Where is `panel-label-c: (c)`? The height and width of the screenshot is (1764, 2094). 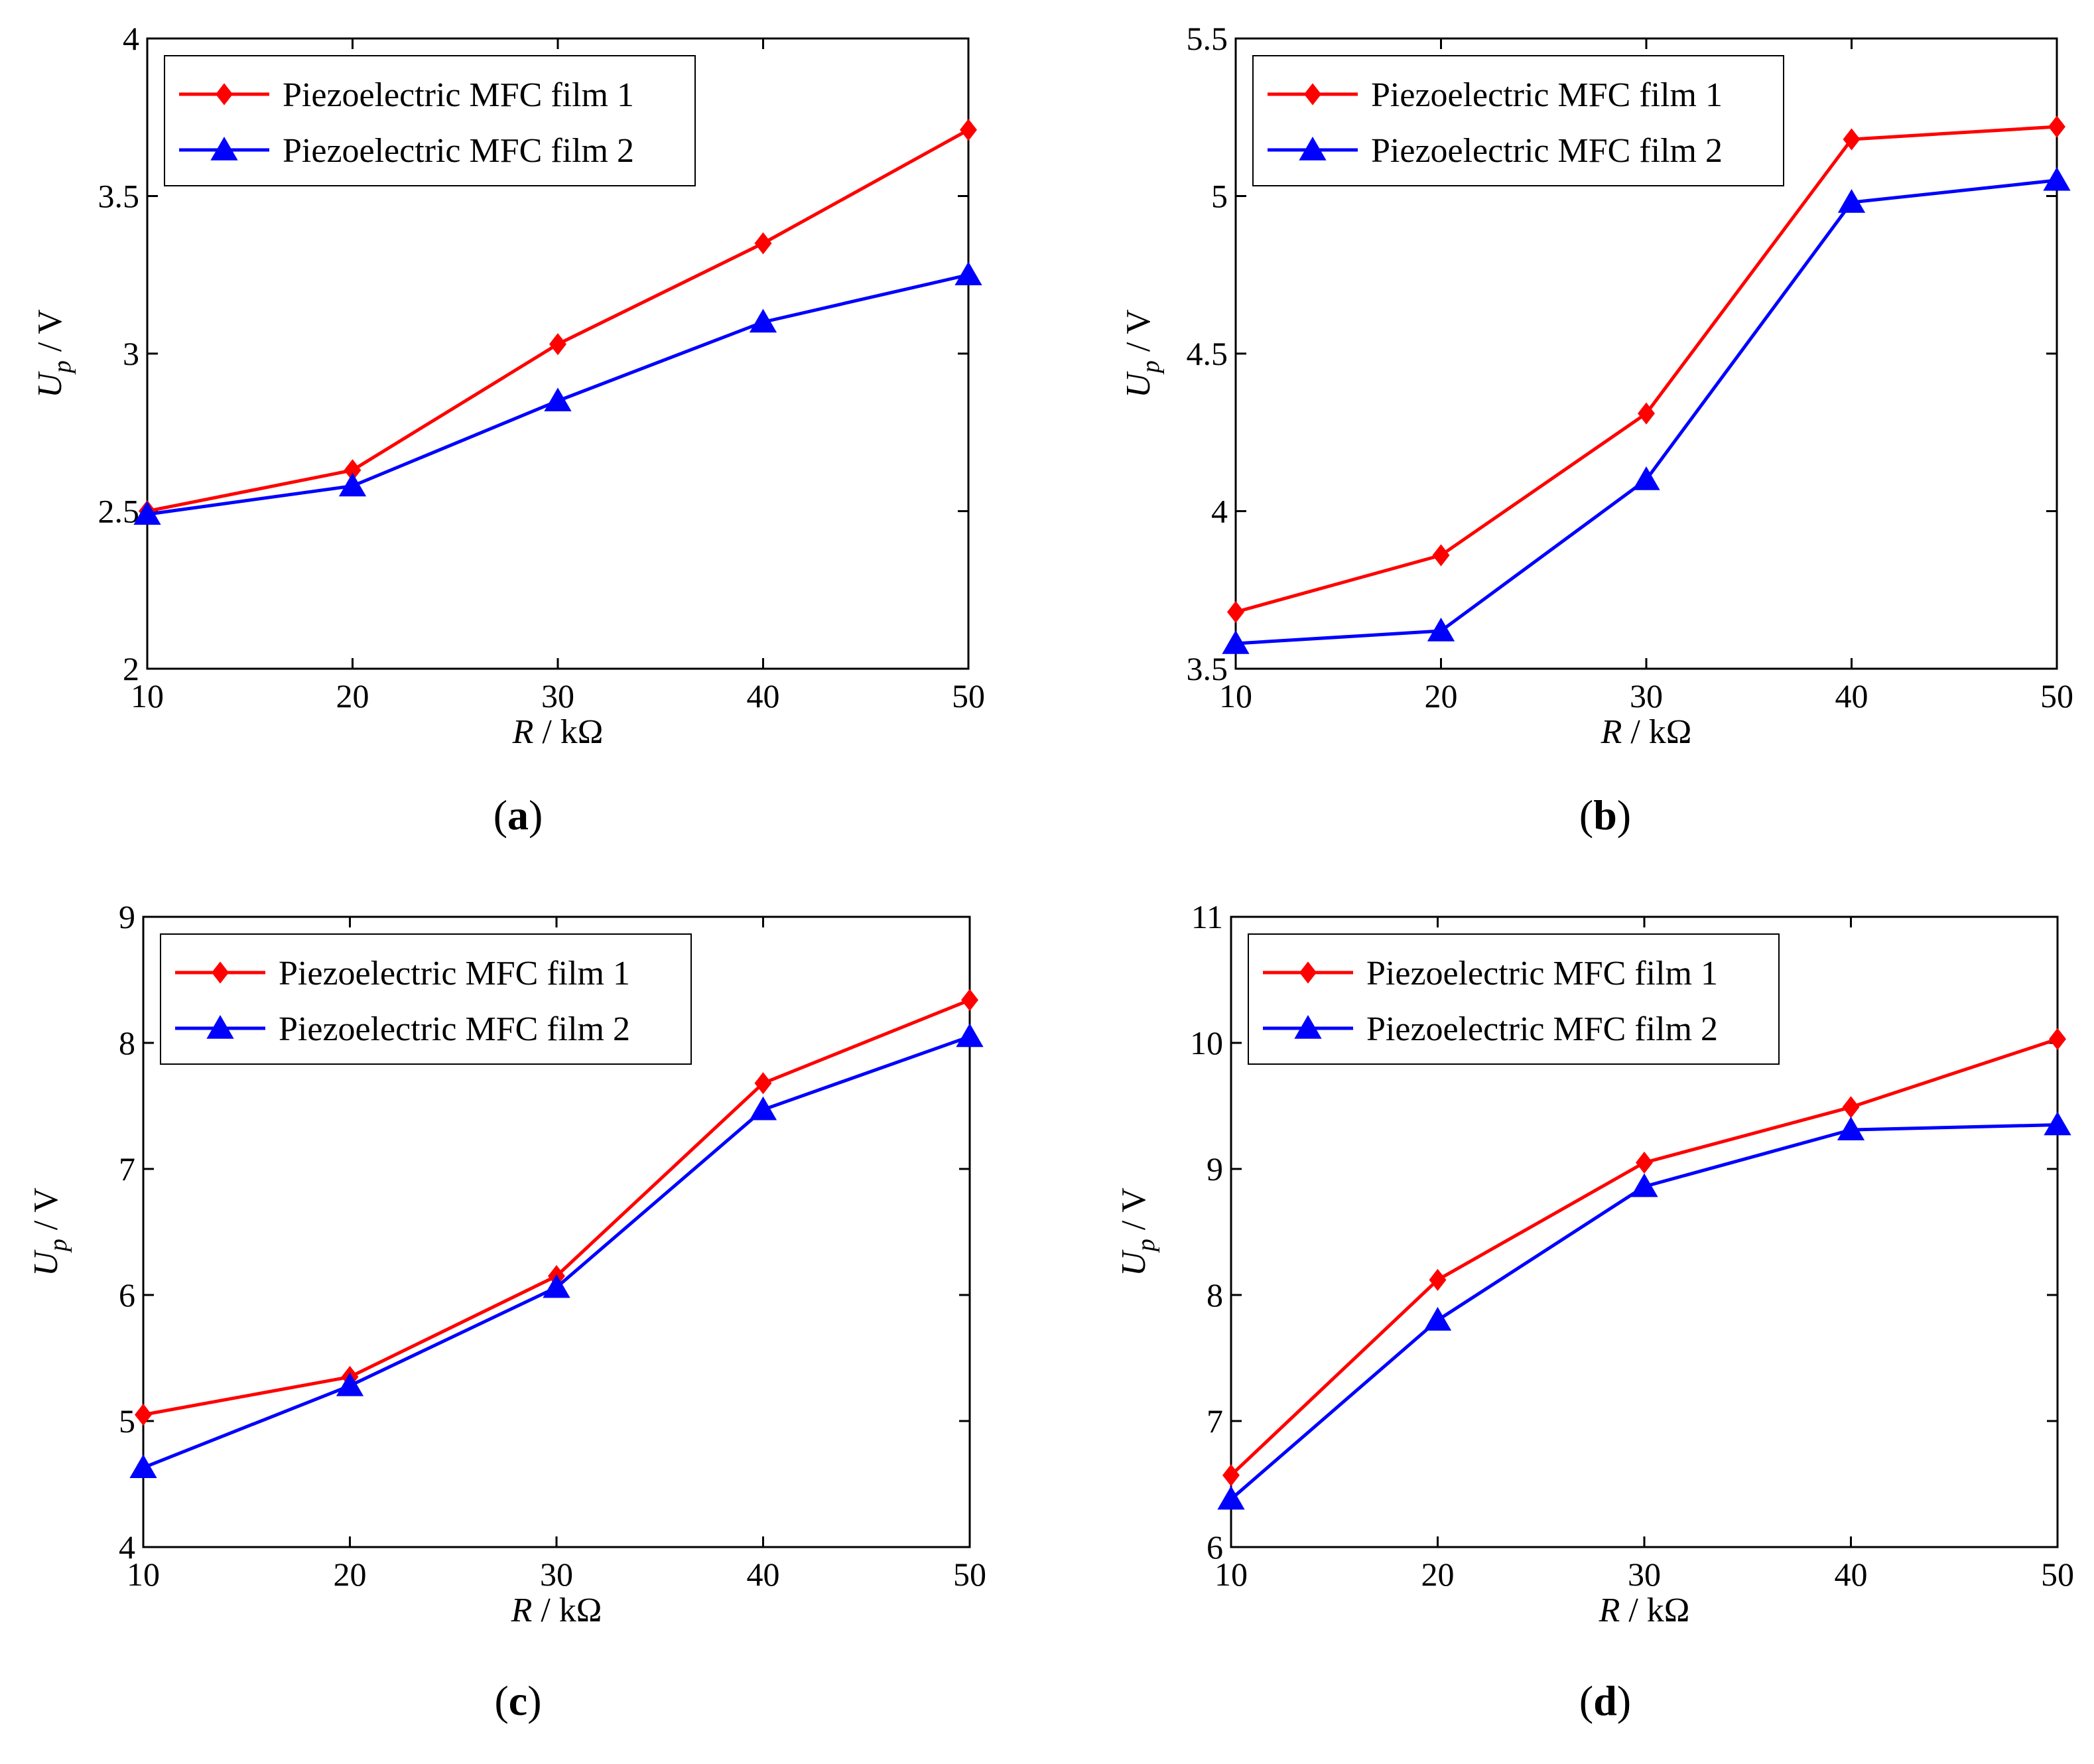
panel-label-c: (c) is located at coordinates (517, 1701).